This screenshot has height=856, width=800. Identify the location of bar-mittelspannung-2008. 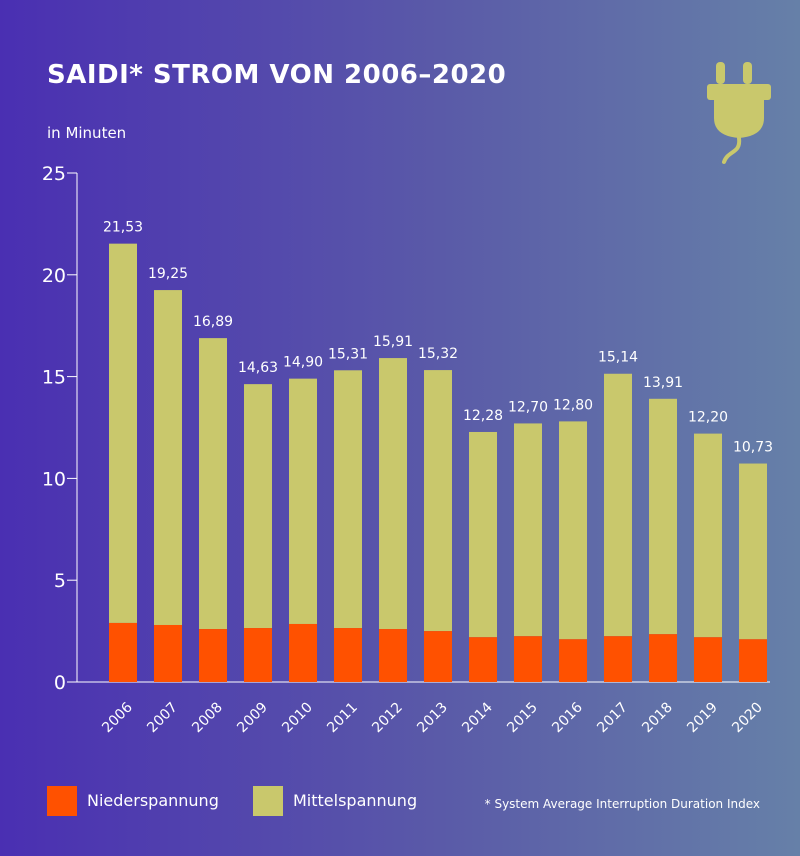
(213, 484).